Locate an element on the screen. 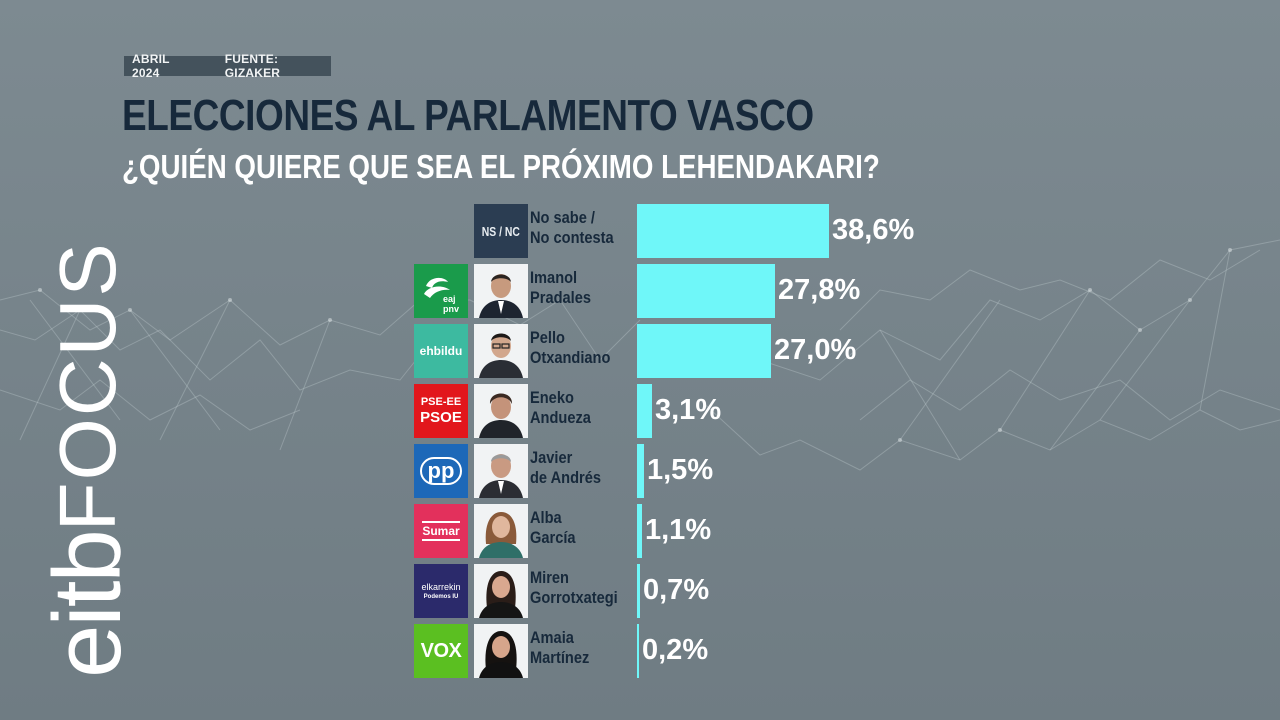  pnv-logo-text: eaj pnv is located at coordinates (451, 304).